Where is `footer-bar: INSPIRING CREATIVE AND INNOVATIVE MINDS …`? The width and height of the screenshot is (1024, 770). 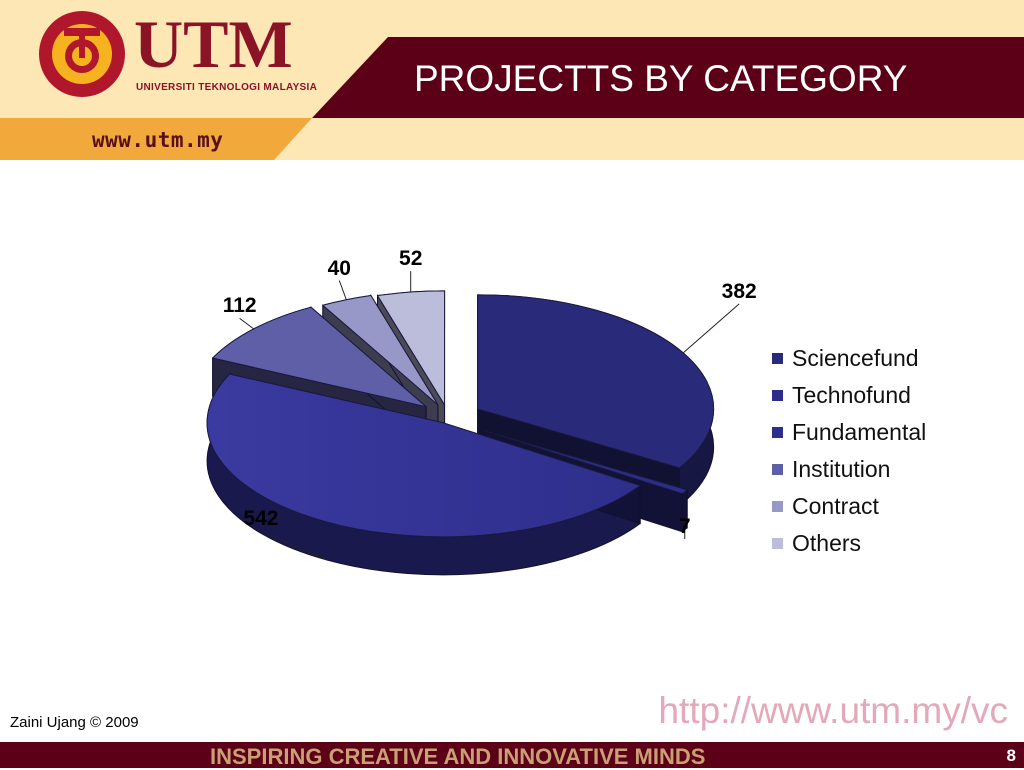
footer-bar: INSPIRING CREATIVE AND INNOVATIVE MINDS … is located at coordinates (512, 755).